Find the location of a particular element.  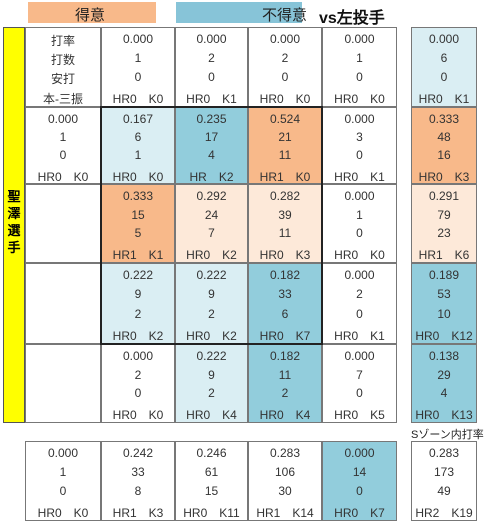

cell-line-1: 0.235 is located at coordinates (211, 118).